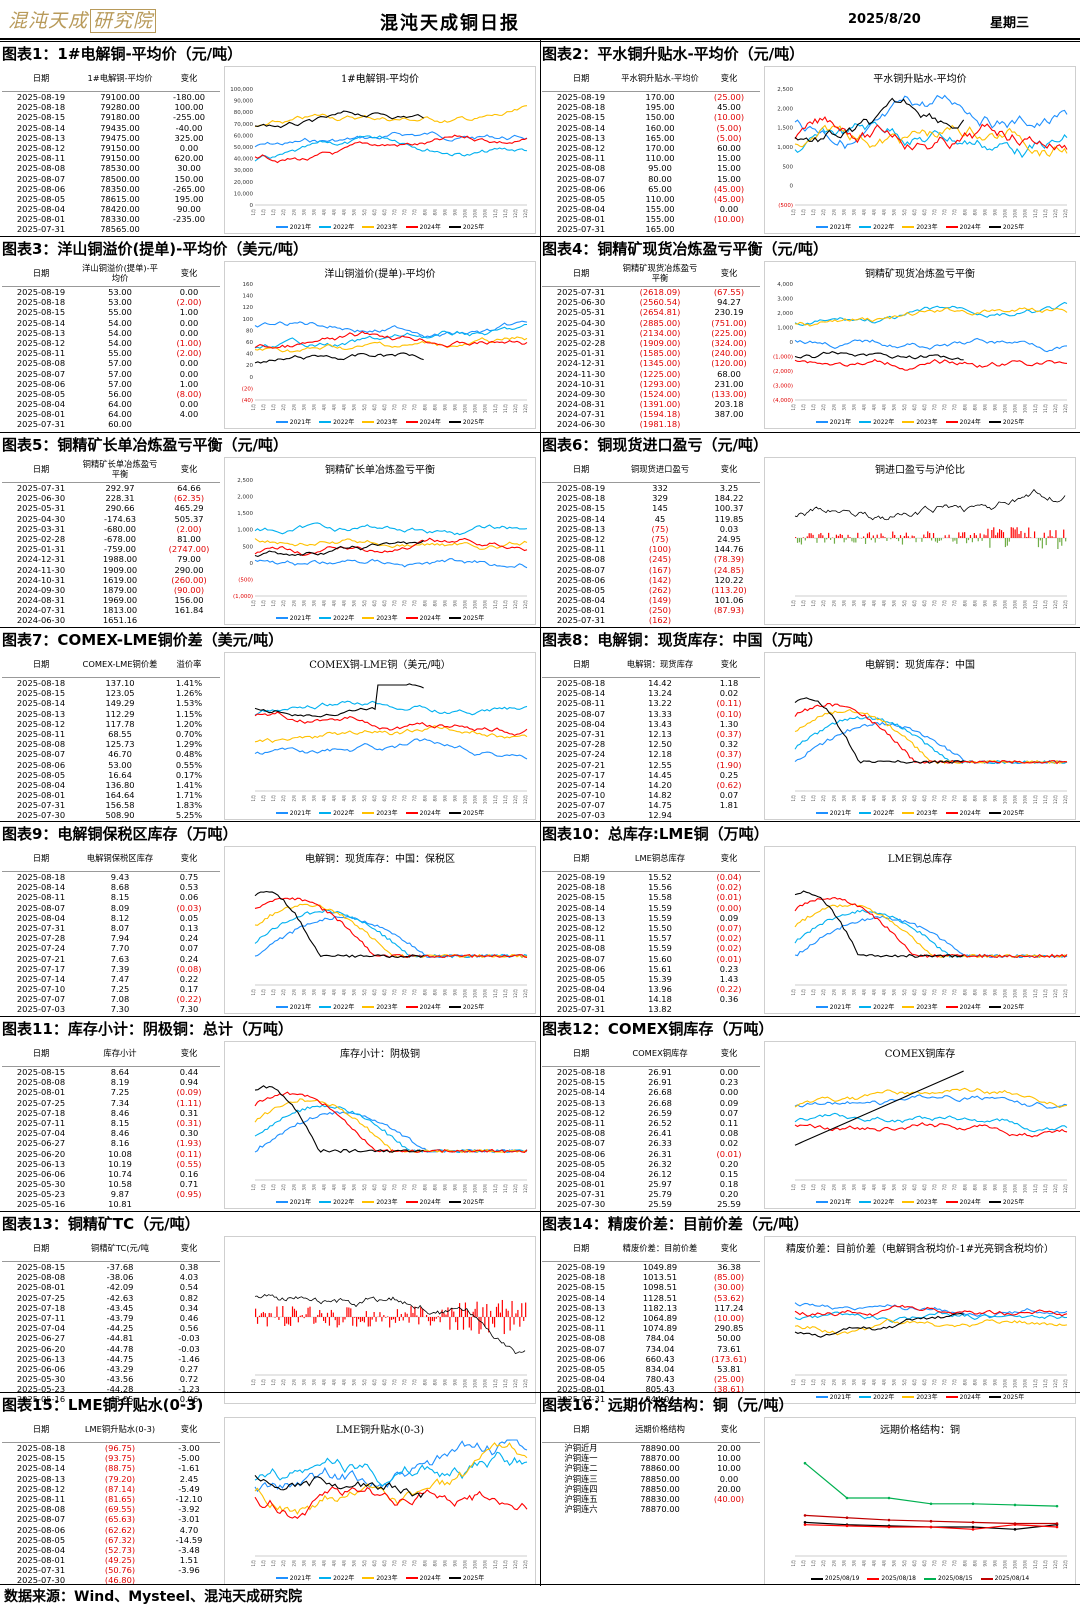  Describe the element at coordinates (111, 312) in the screenshot. I see `table-row: 2025-08-15 55.00 1.00` at that location.